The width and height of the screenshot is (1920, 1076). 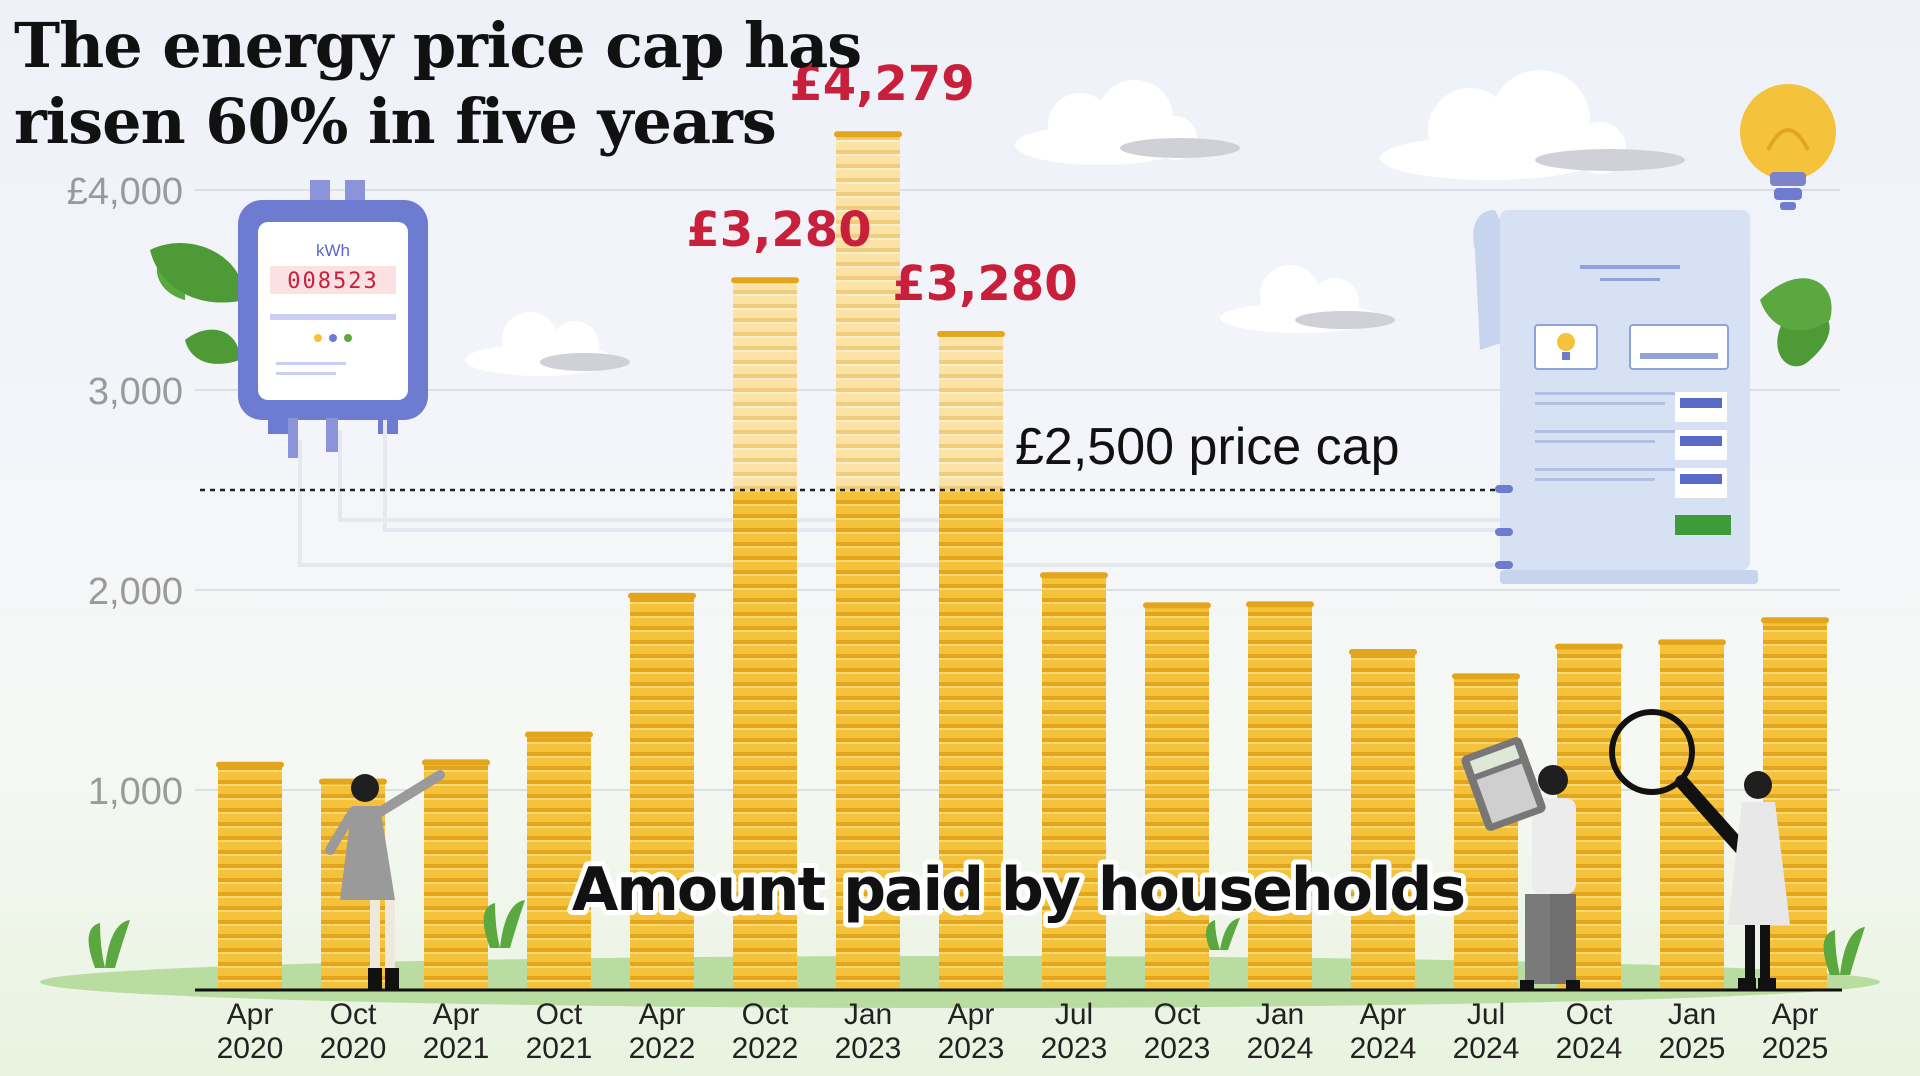 What do you see at coordinates (881, 84) in the screenshot?
I see `value-label: £4,279` at bounding box center [881, 84].